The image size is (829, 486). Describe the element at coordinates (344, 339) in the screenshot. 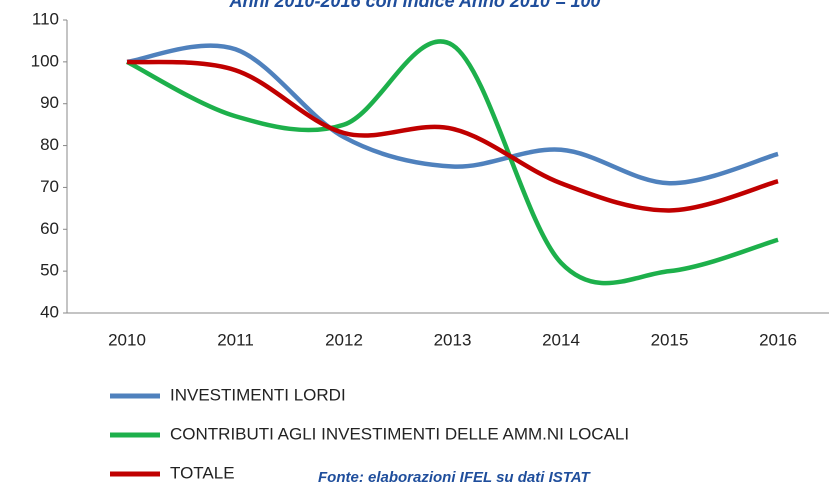

I see `x-tick-label: 2012` at that location.